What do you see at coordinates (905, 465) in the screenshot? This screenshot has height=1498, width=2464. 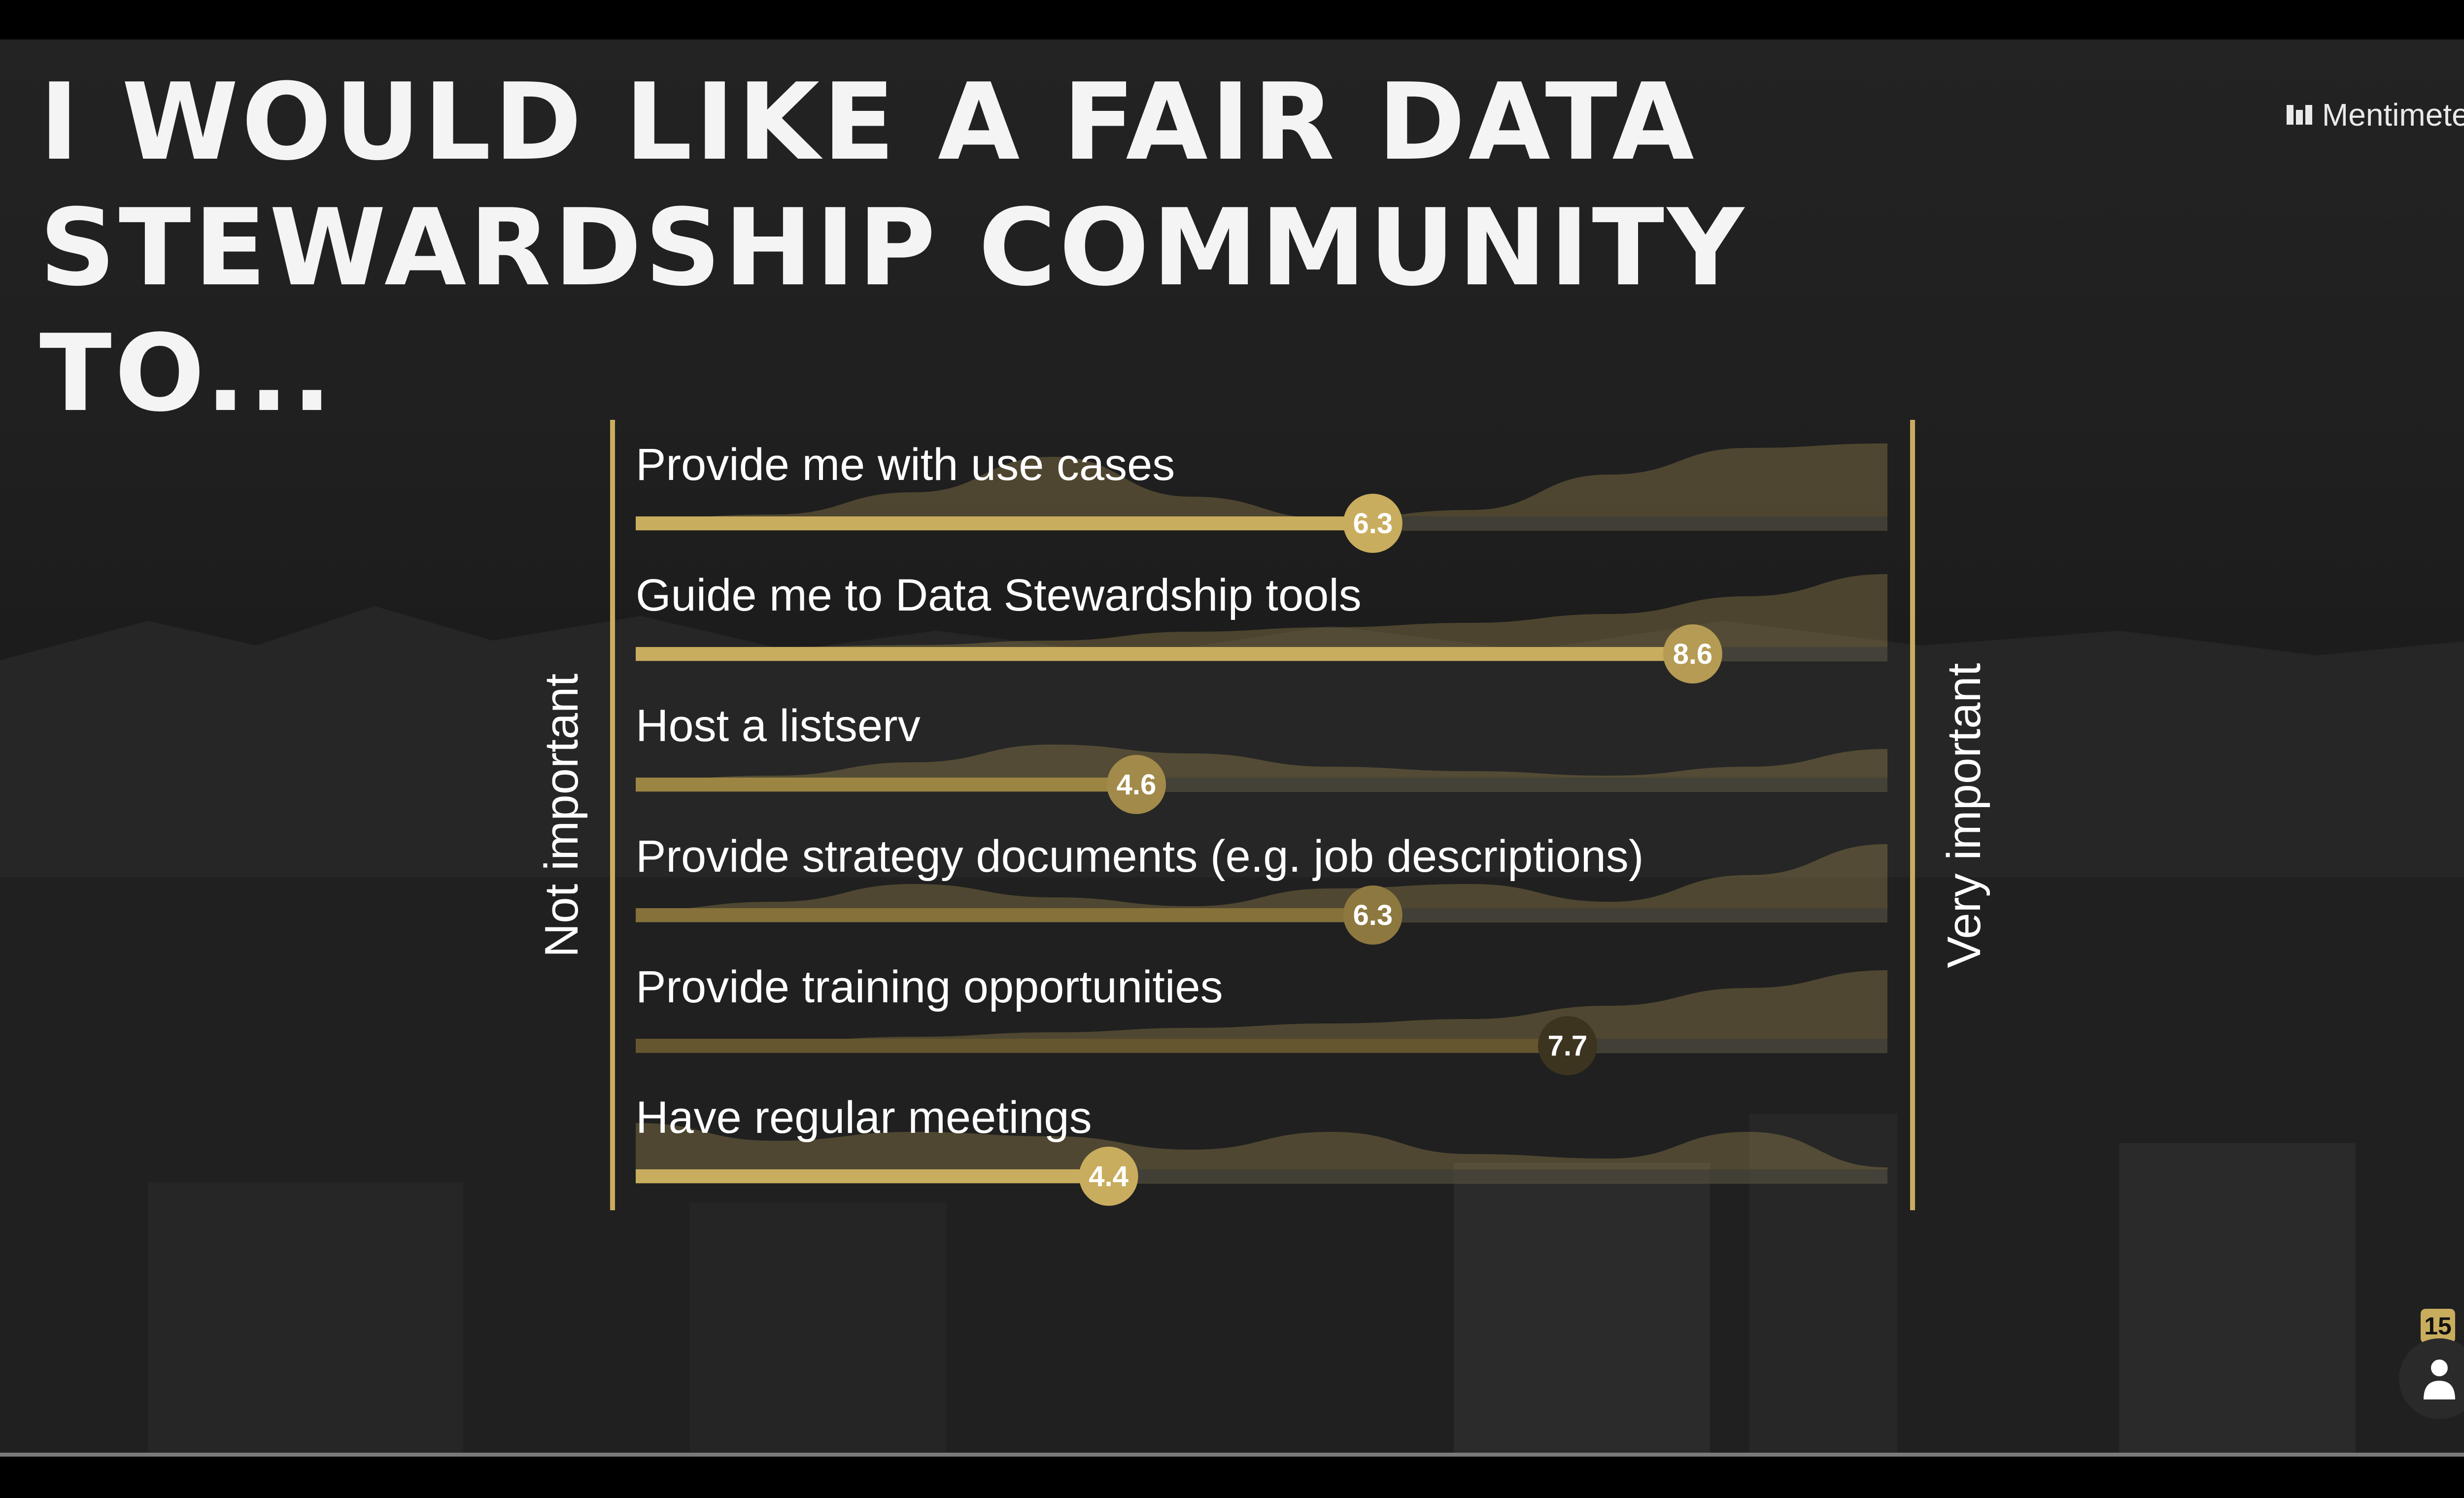 I see `item-label: Provide me with use cases` at bounding box center [905, 465].